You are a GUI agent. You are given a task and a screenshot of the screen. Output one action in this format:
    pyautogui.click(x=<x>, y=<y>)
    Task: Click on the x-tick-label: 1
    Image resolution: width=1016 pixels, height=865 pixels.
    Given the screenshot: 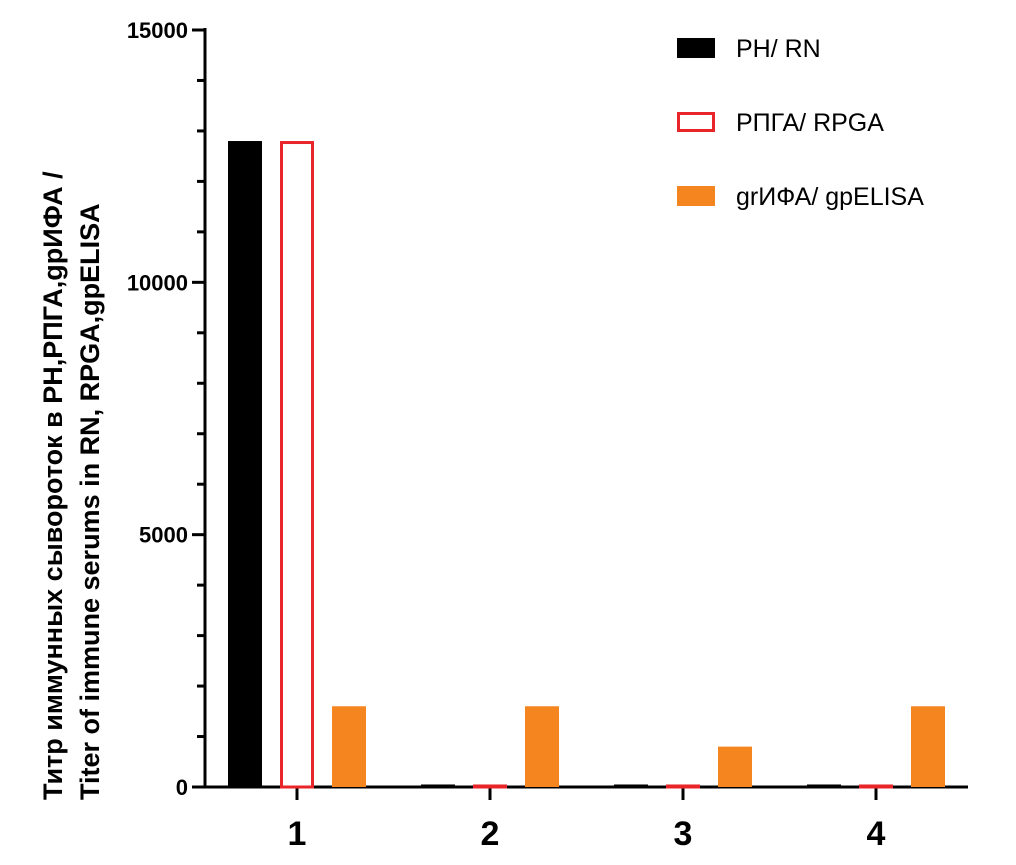 What is the action you would take?
    pyautogui.click(x=297, y=834)
    